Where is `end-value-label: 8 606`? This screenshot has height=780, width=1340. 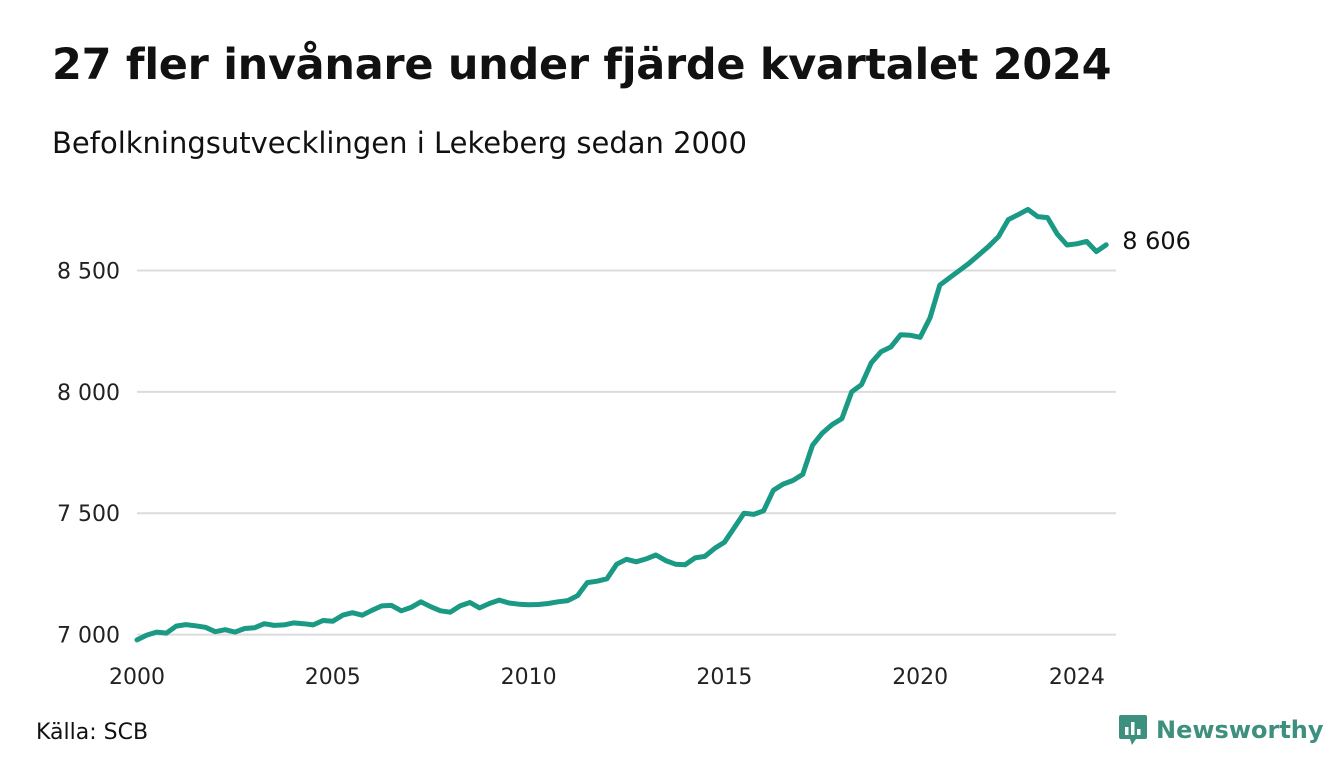
end-value-label: 8 606 is located at coordinates (1156, 241).